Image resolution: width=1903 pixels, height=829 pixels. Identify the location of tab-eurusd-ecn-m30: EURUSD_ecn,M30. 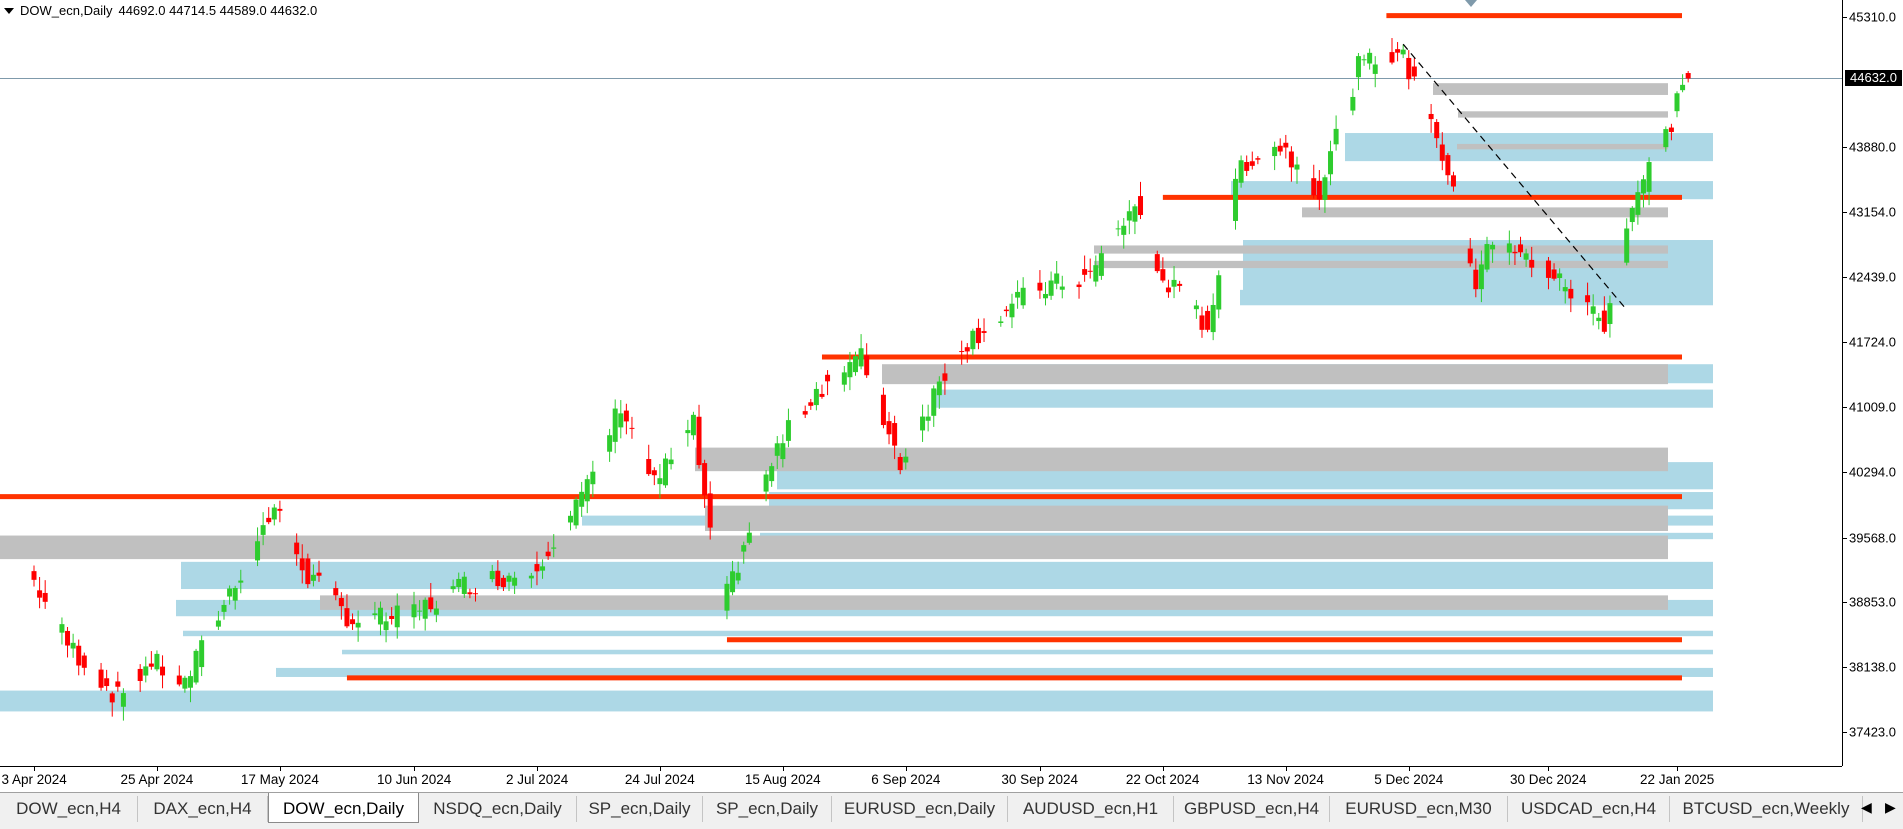
(1419, 809).